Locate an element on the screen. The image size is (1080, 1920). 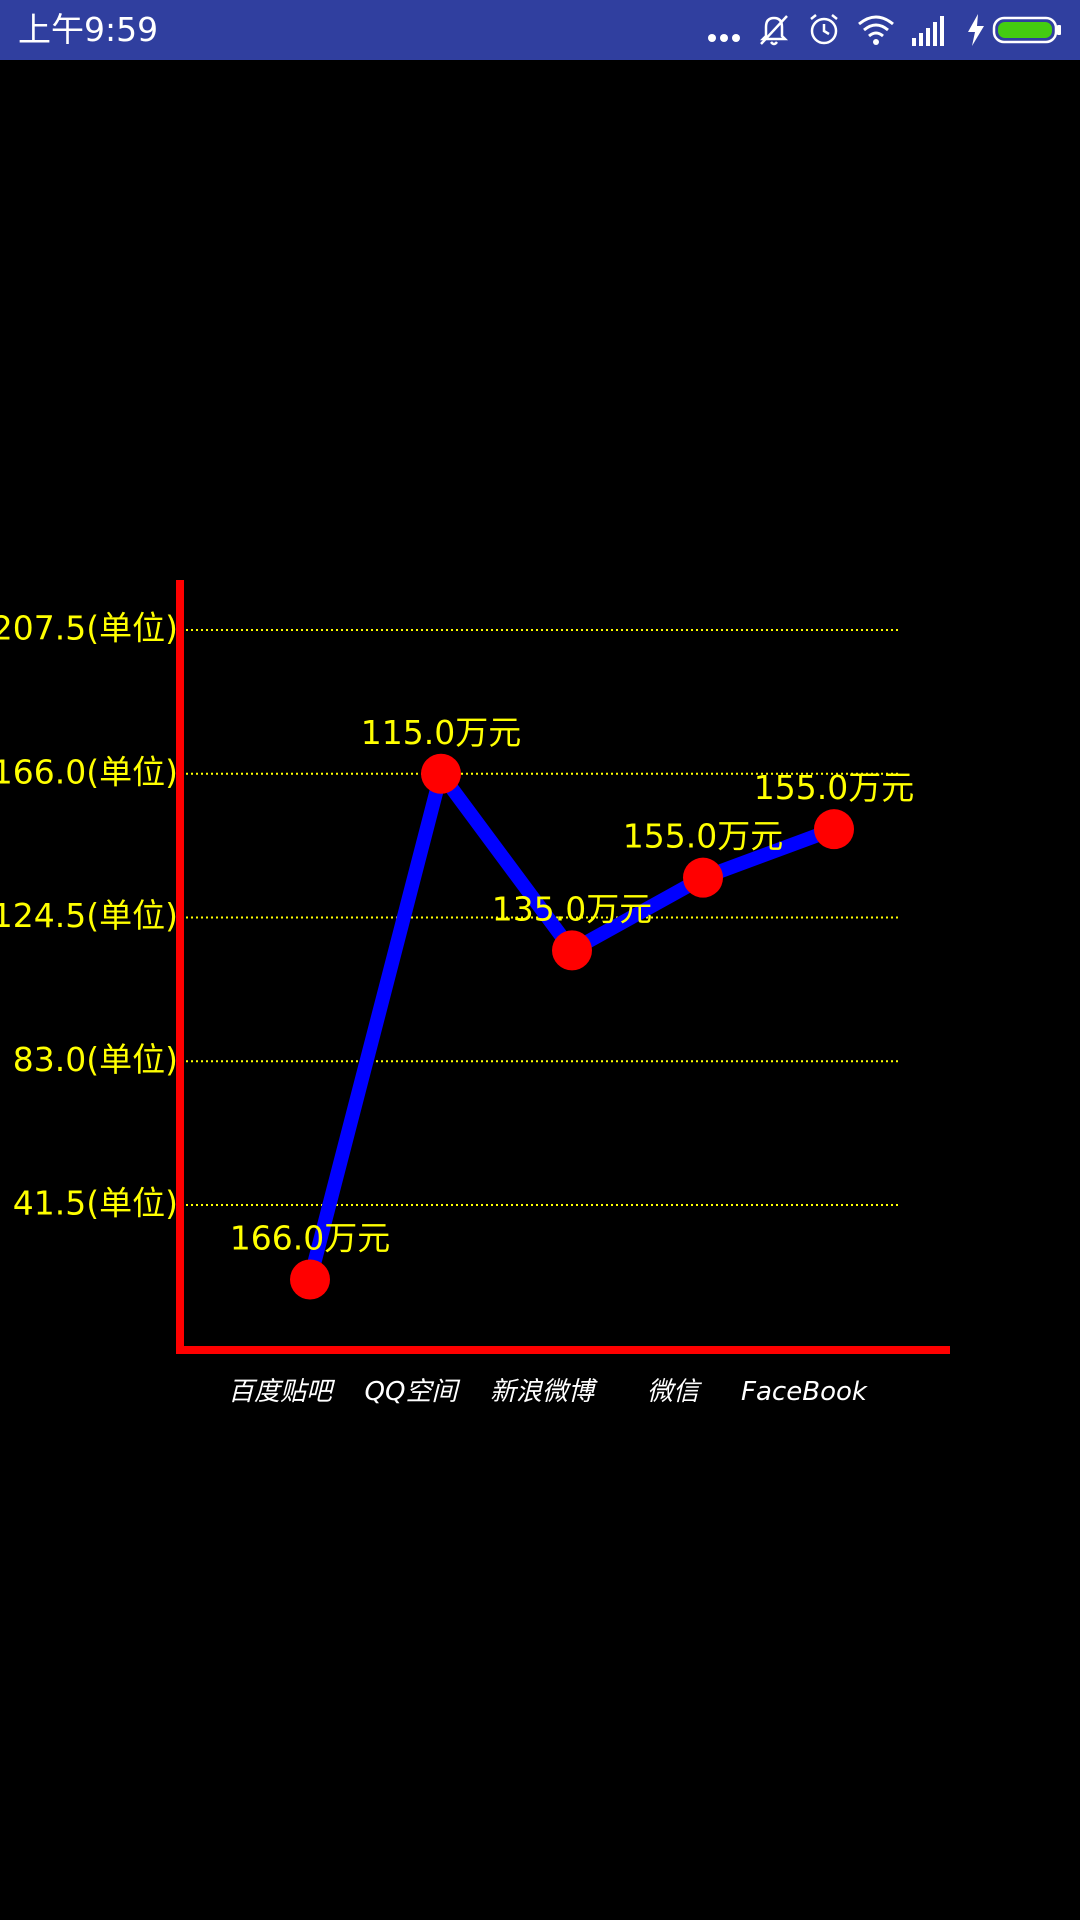
x-category-label: 百度贴吧 is located at coordinates (282, 1392).